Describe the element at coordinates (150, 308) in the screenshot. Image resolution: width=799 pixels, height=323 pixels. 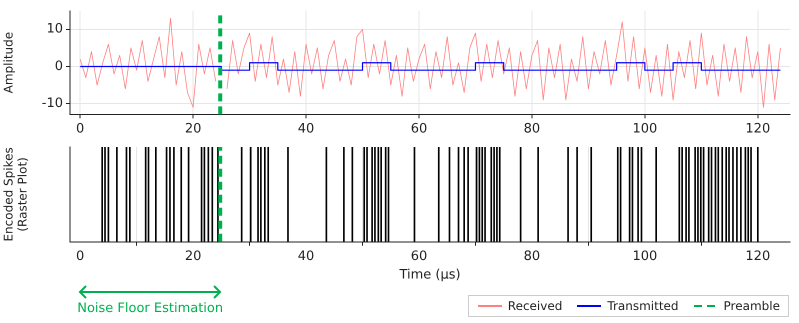
I see `text: Noise Floor Estimation` at that location.